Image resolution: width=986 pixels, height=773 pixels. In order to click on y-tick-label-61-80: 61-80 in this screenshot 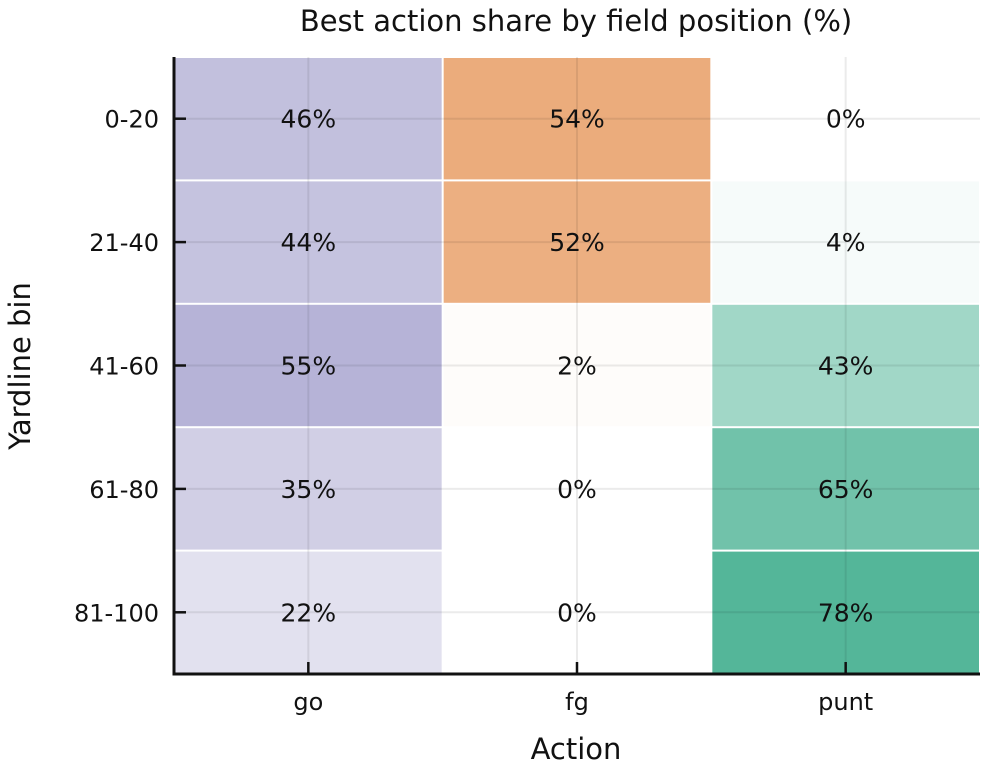, I will do `click(124, 490)`.